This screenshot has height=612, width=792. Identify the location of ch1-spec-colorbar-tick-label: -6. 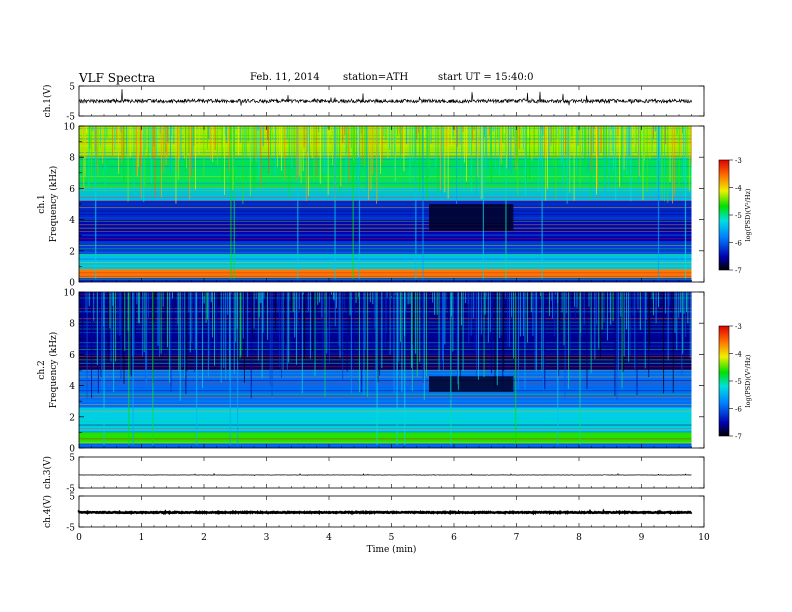
(738, 244).